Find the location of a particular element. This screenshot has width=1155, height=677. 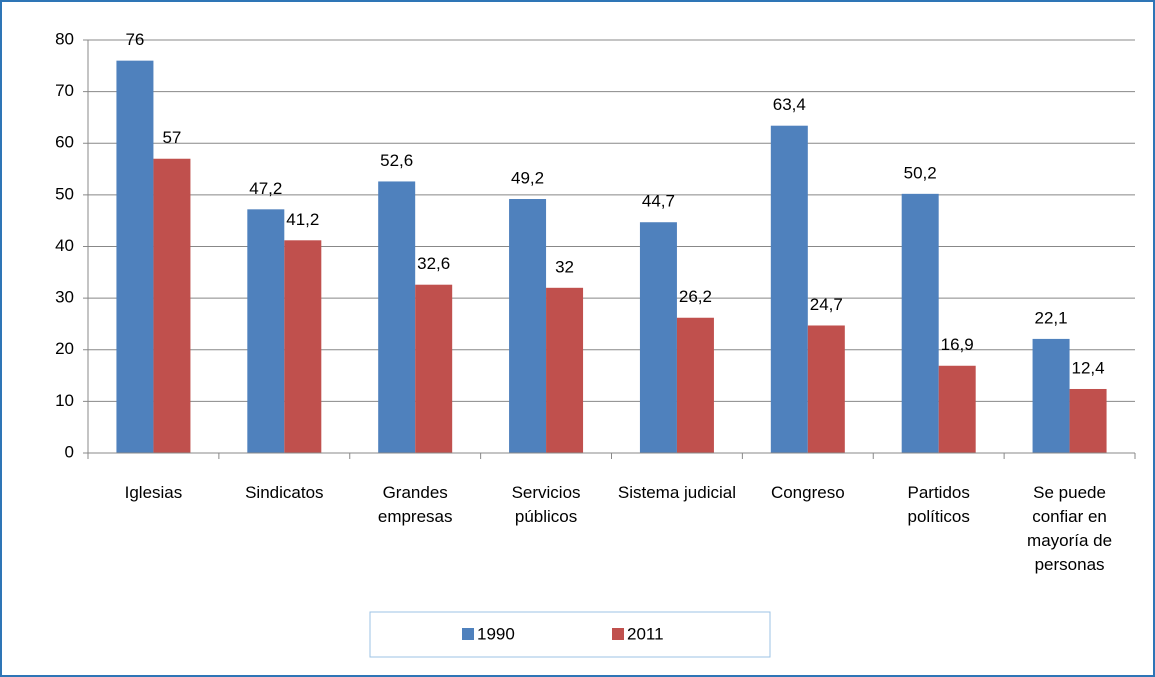

y-tick-label: 40 is located at coordinates (64, 245).